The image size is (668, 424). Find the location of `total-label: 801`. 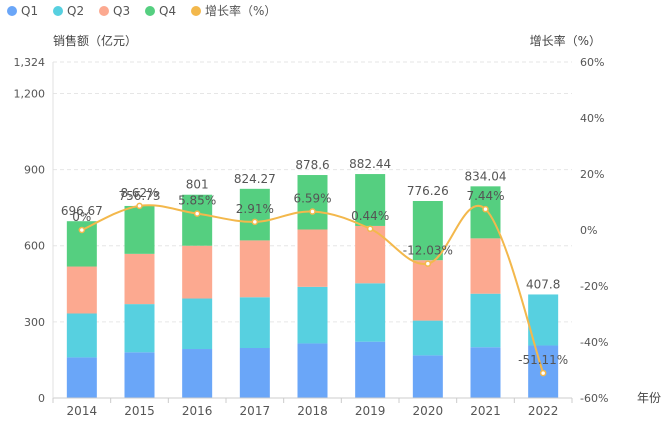

total-label: 801 is located at coordinates (197, 185).